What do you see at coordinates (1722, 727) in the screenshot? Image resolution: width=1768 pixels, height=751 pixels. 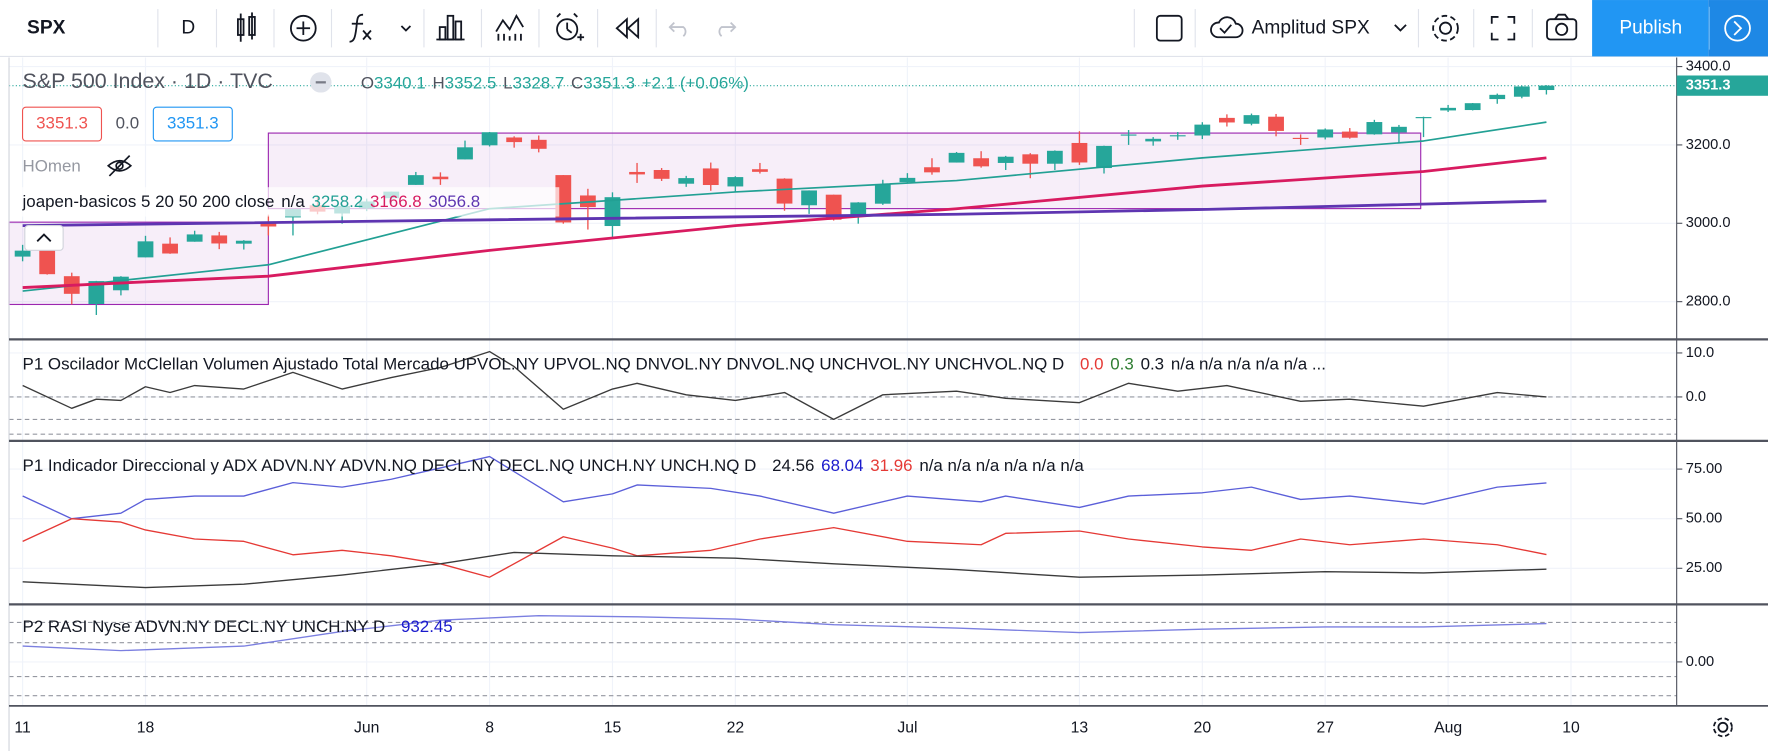 I see `axis-settings-icon` at bounding box center [1722, 727].